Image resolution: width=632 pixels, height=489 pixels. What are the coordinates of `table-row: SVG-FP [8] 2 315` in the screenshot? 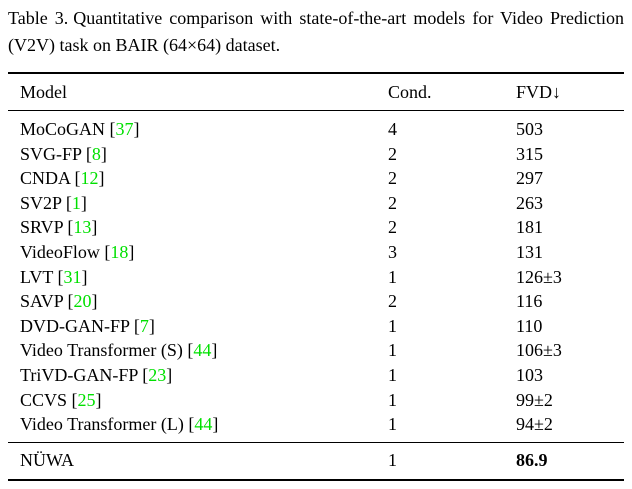 It's located at (316, 154).